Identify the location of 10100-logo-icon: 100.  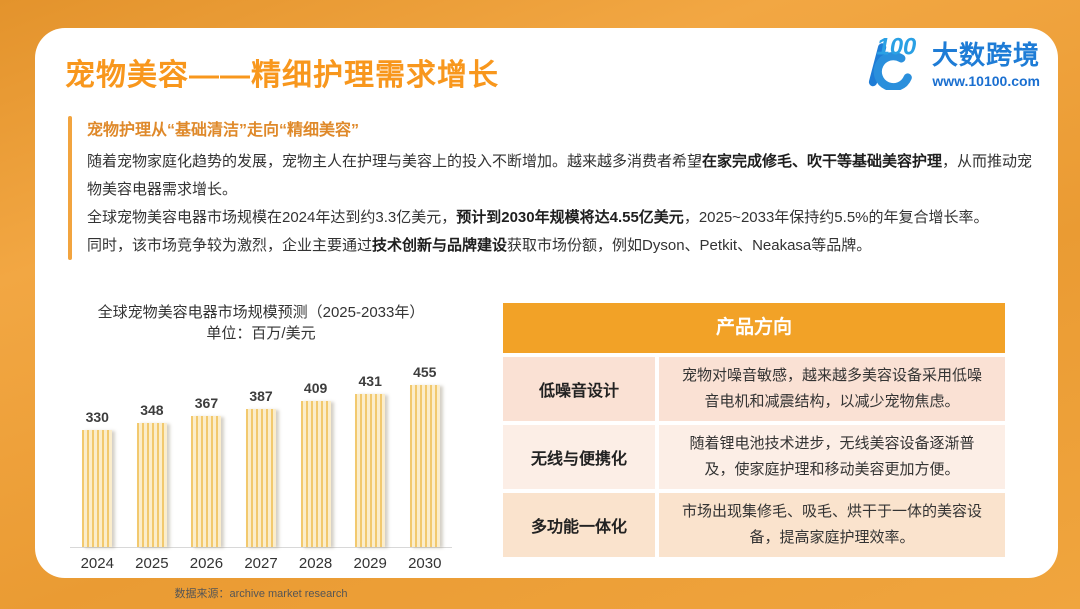
(892, 62).